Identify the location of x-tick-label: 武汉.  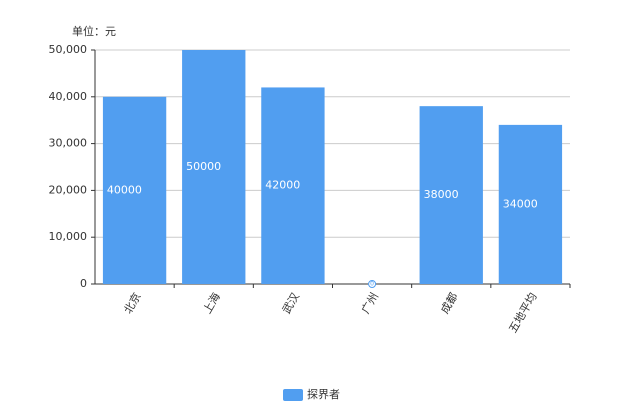
(291, 304).